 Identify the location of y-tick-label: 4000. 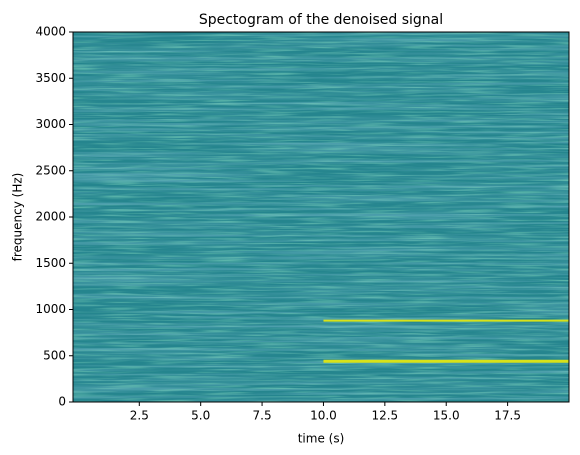
(50, 32).